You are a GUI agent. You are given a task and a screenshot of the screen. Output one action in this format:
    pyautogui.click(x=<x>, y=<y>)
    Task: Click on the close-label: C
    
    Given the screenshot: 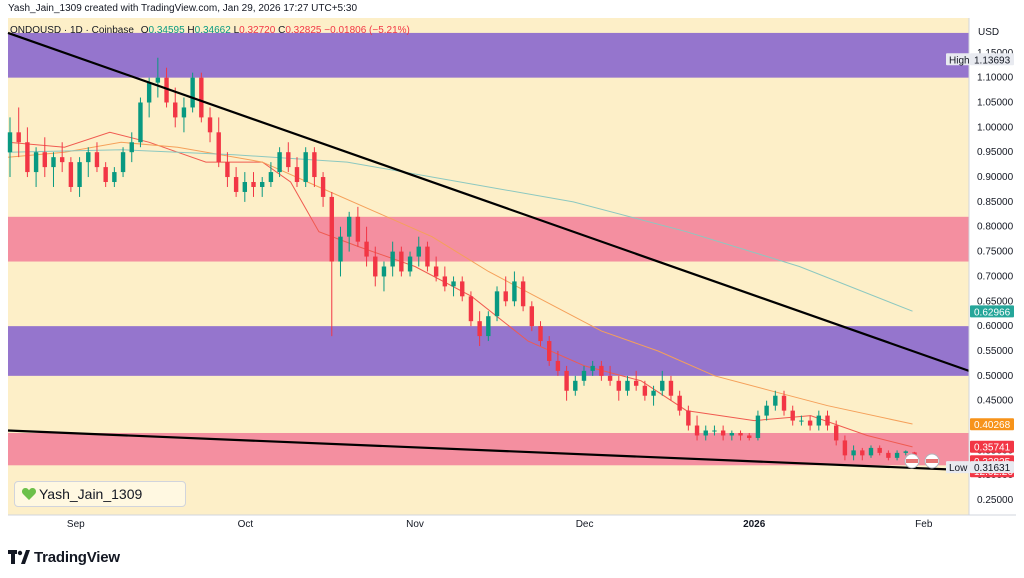 What is the action you would take?
    pyautogui.click(x=282, y=30)
    